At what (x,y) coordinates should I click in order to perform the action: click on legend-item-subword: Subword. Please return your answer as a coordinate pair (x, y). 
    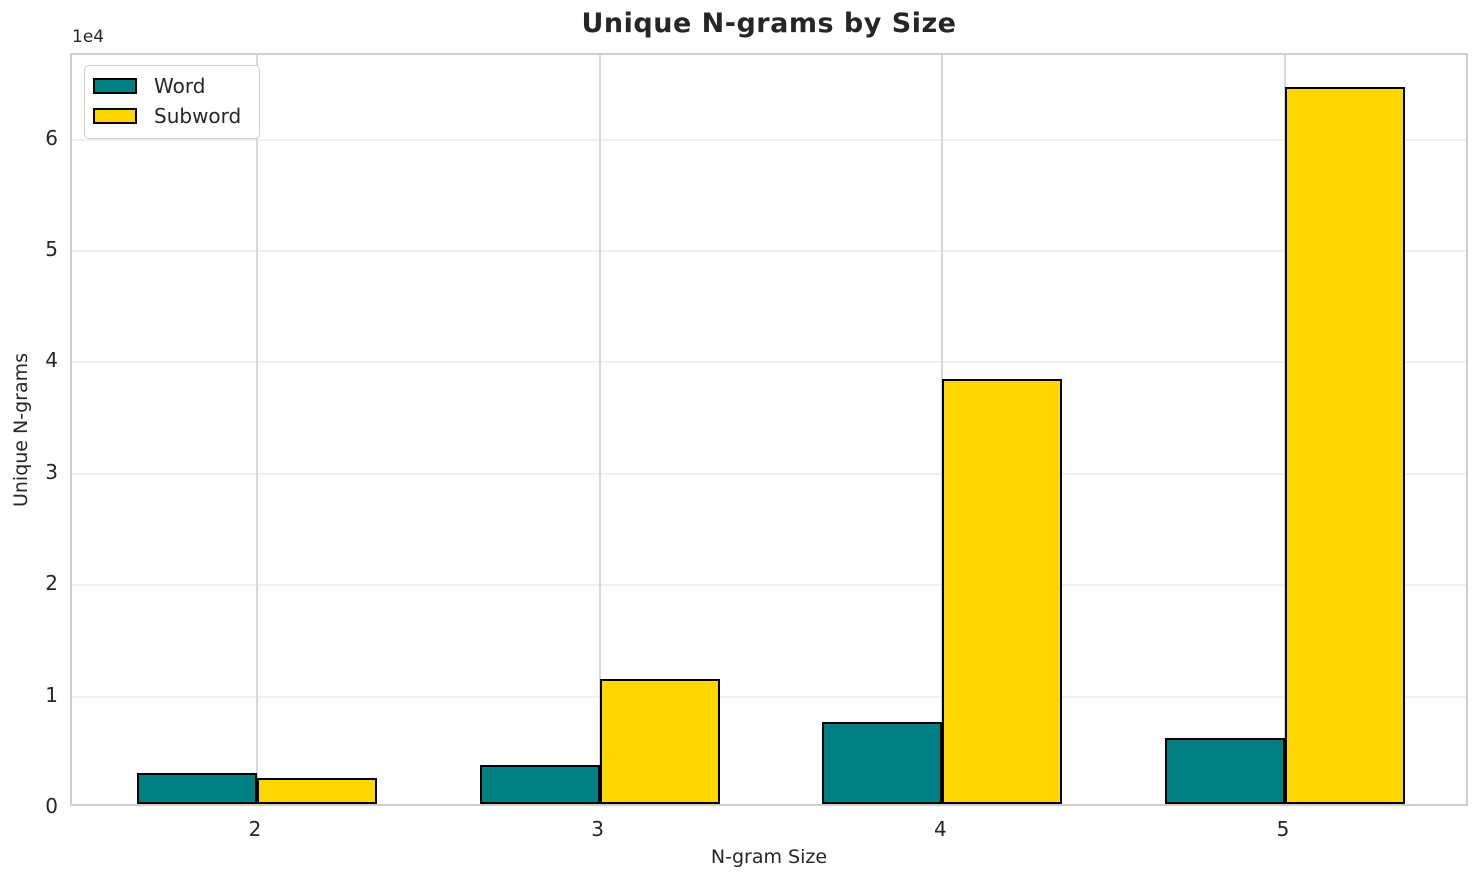
    Looking at the image, I should click on (176, 116).